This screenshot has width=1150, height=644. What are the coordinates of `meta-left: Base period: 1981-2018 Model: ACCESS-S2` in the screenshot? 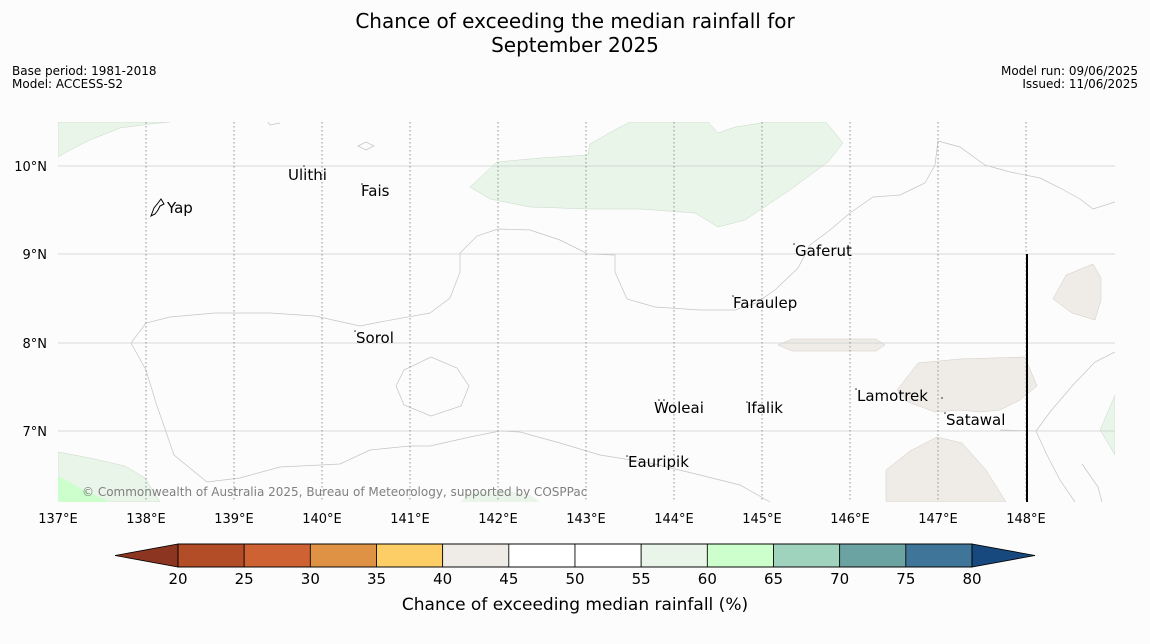 It's located at (84, 78).